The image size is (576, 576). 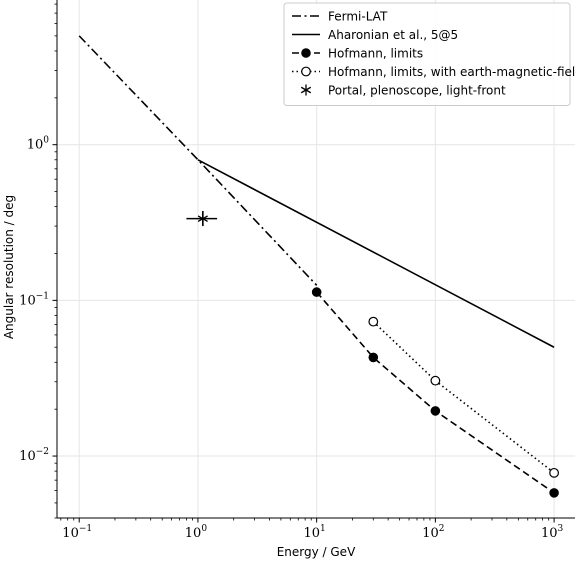 I want to click on x-tick-label-1: 10⁰, so click(x=196, y=532).